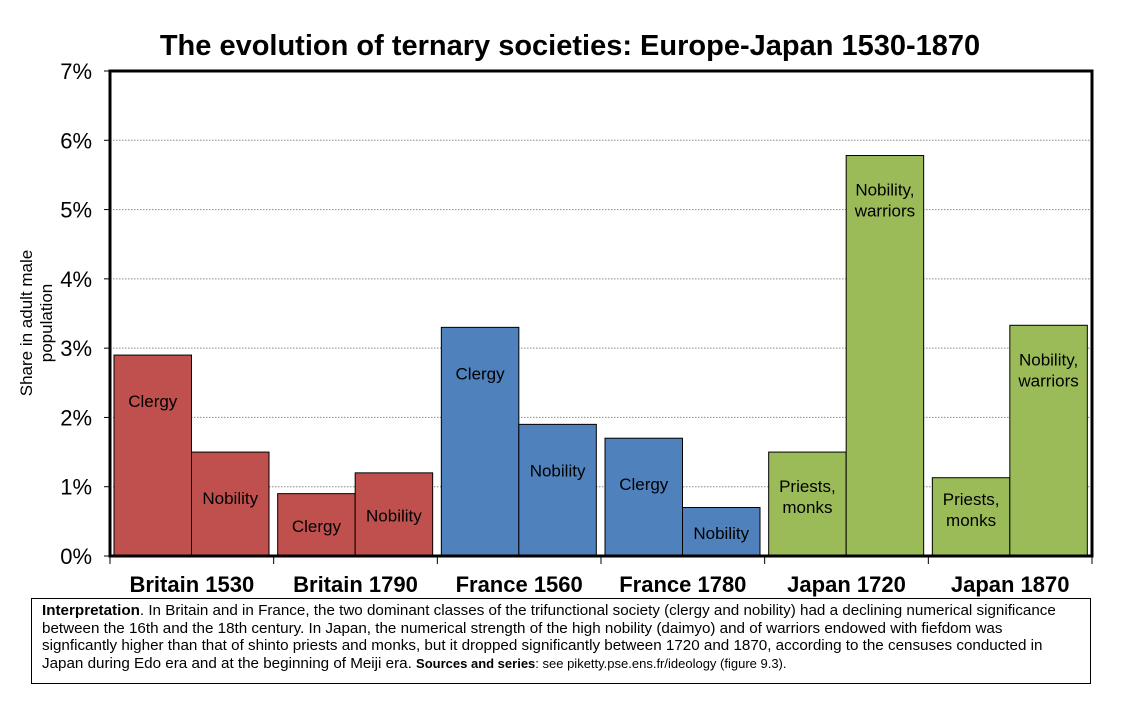 The height and width of the screenshot is (713, 1140). I want to click on y-axis-label: Share in adult male population, so click(36, 323).